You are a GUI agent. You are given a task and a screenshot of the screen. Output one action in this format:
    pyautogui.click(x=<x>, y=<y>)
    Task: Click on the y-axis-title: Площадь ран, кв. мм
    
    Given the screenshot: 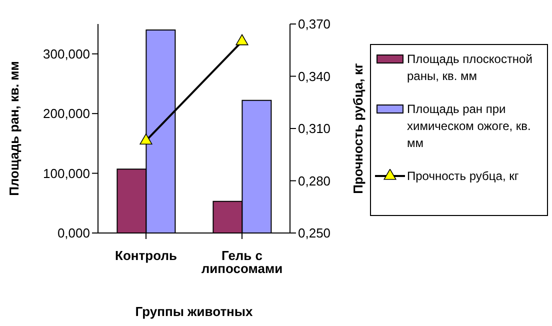 What is the action you would take?
    pyautogui.click(x=14, y=128)
    